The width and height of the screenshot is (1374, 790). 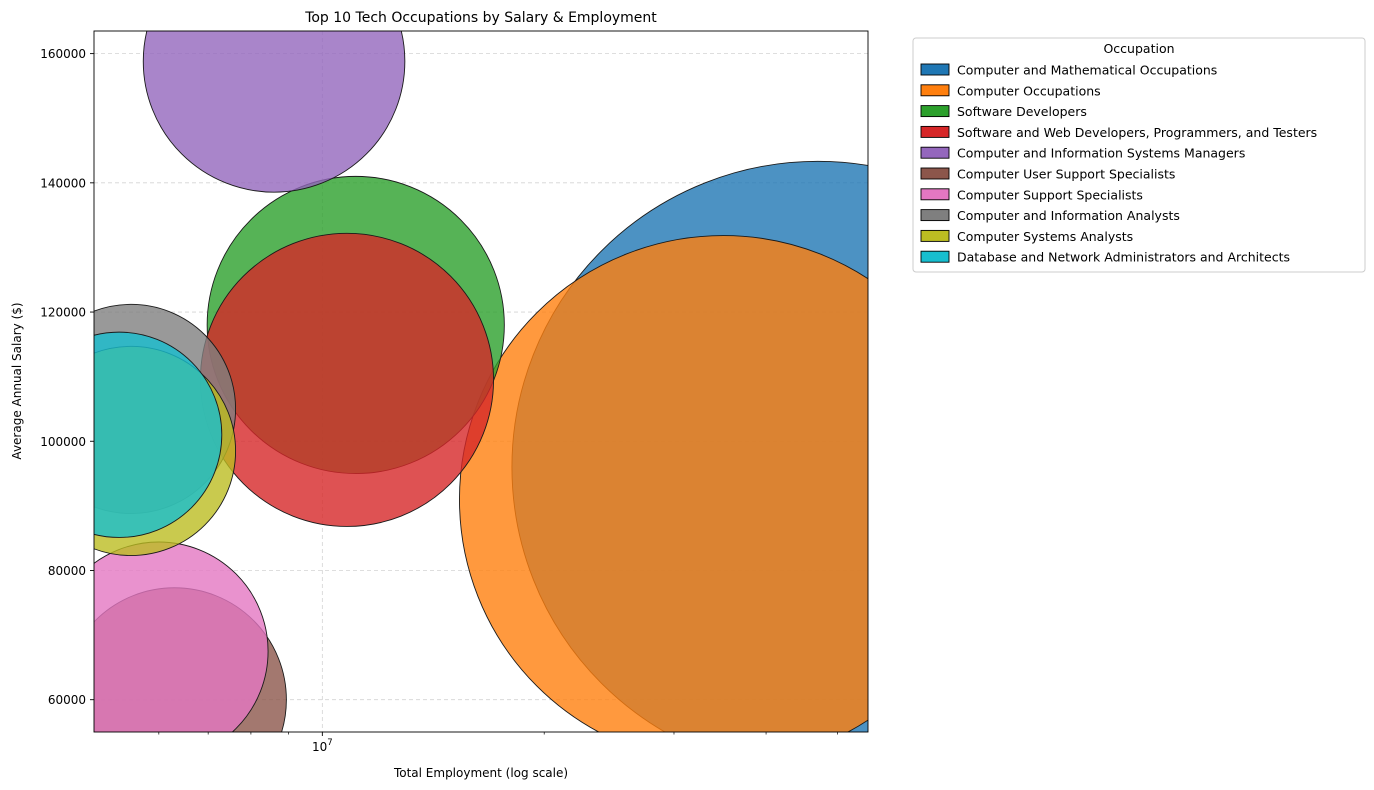 I want to click on y-tick-label: 160000, so click(x=63, y=54).